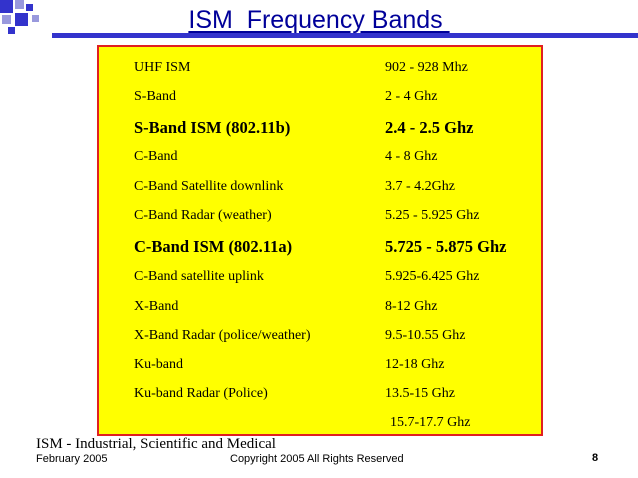 This screenshot has height=478, width=638. I want to click on band-frequency: 5.25 - 5.925 Ghz, so click(432, 215).